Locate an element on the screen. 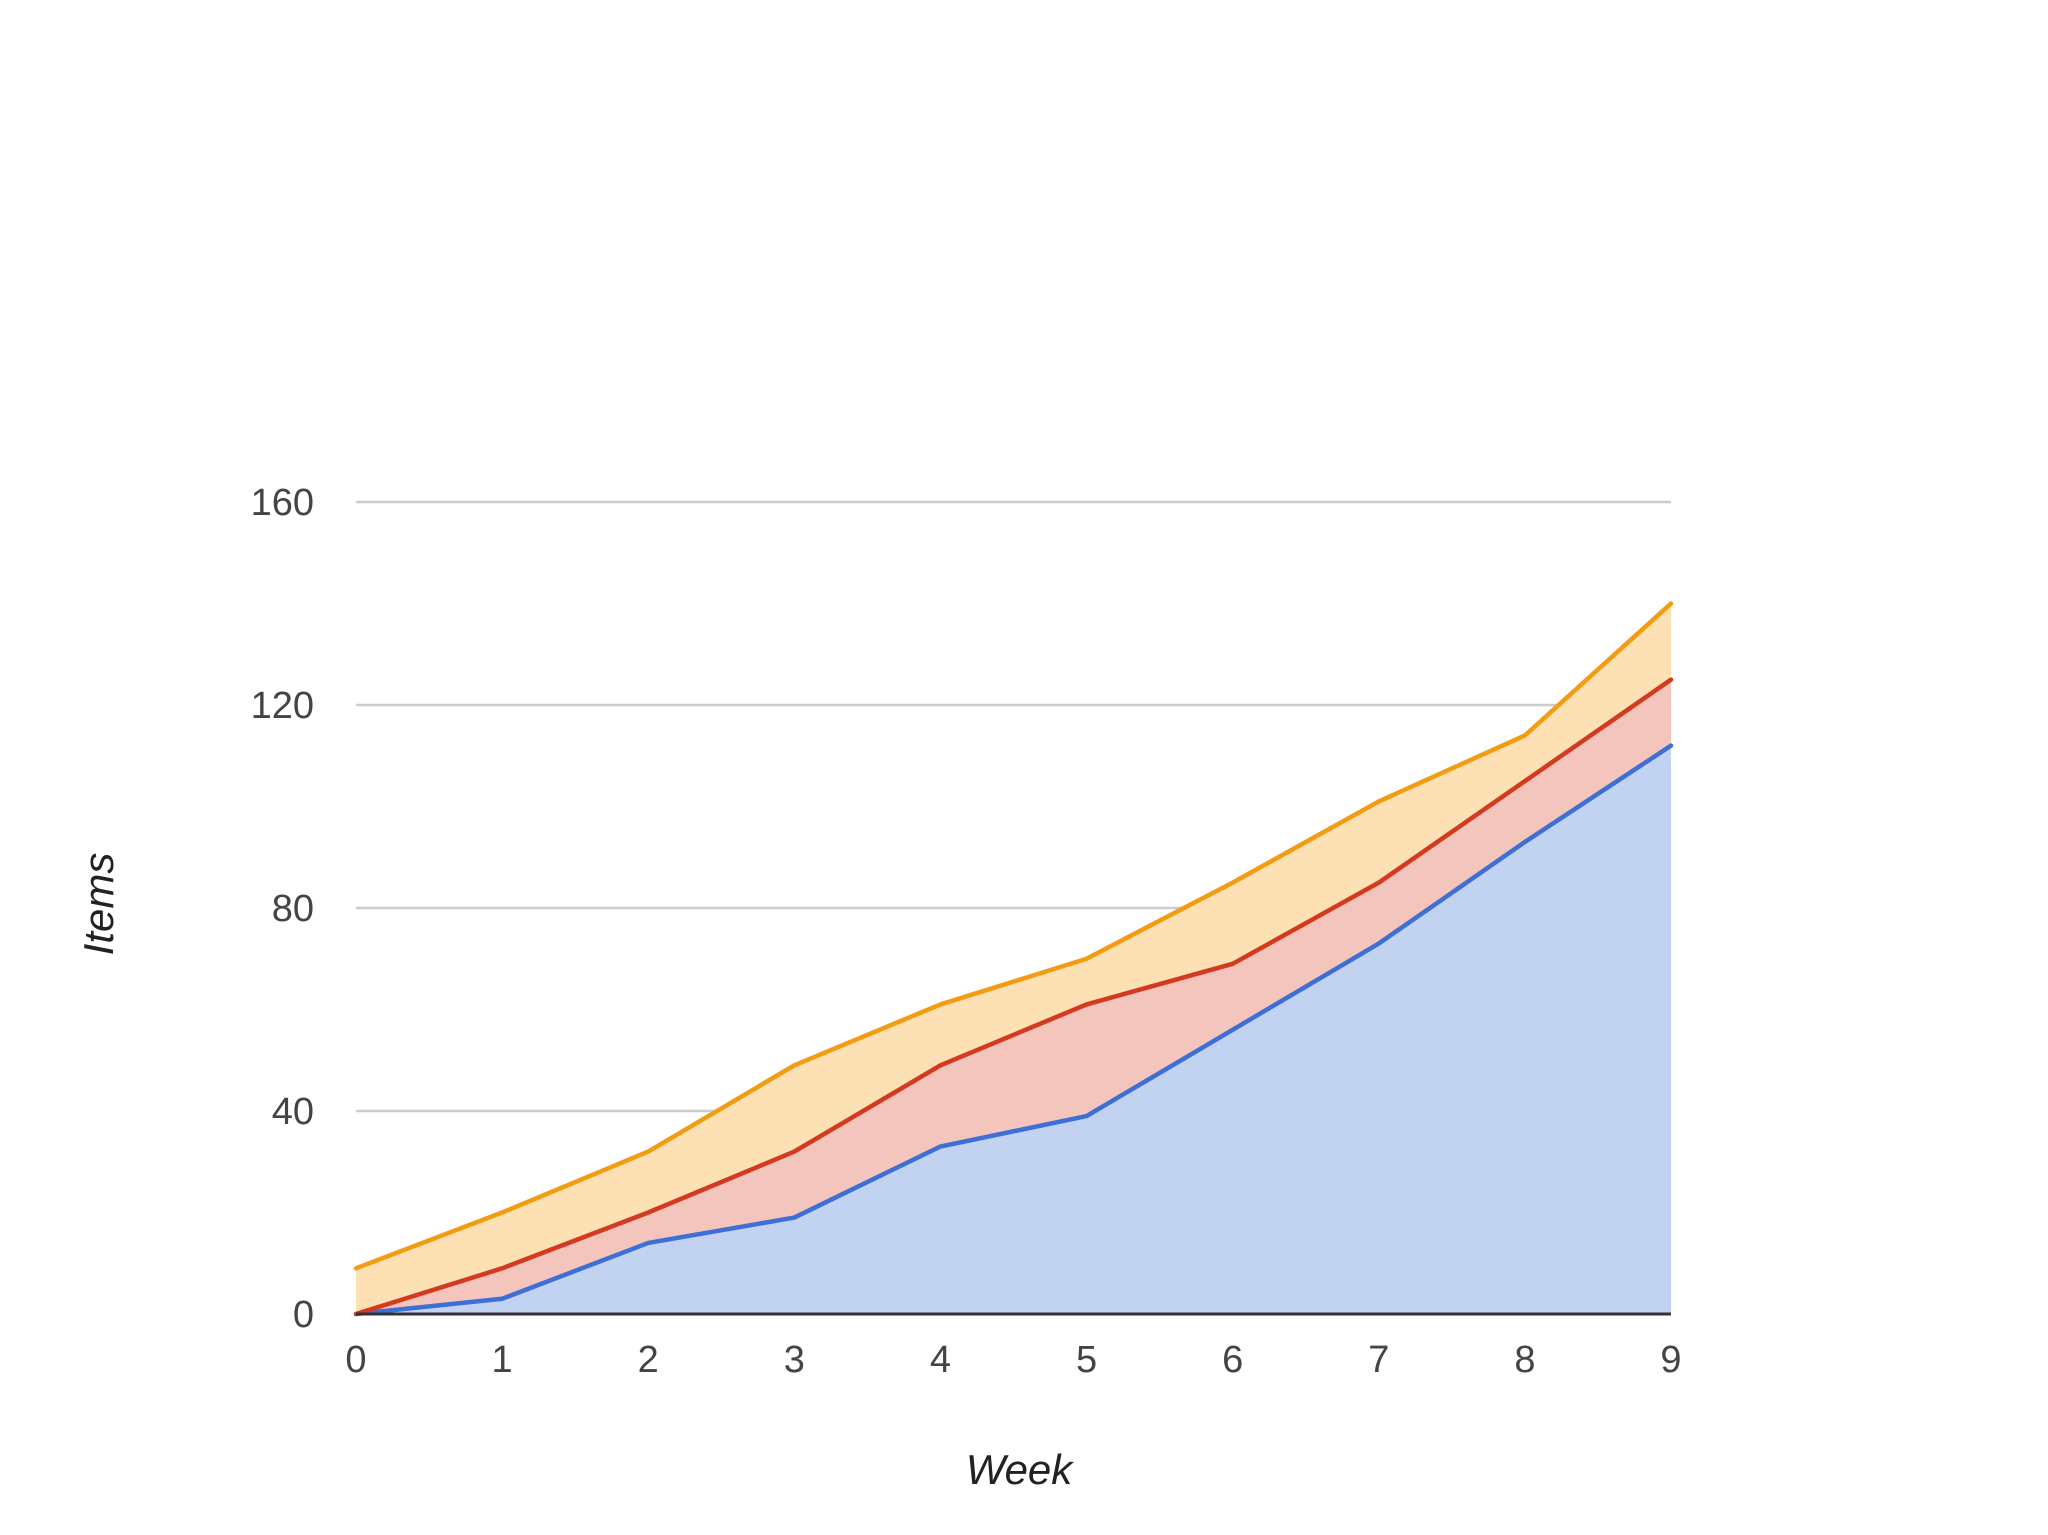 The image size is (2048, 1535). y-tick-label: 80 is located at coordinates (293, 909).